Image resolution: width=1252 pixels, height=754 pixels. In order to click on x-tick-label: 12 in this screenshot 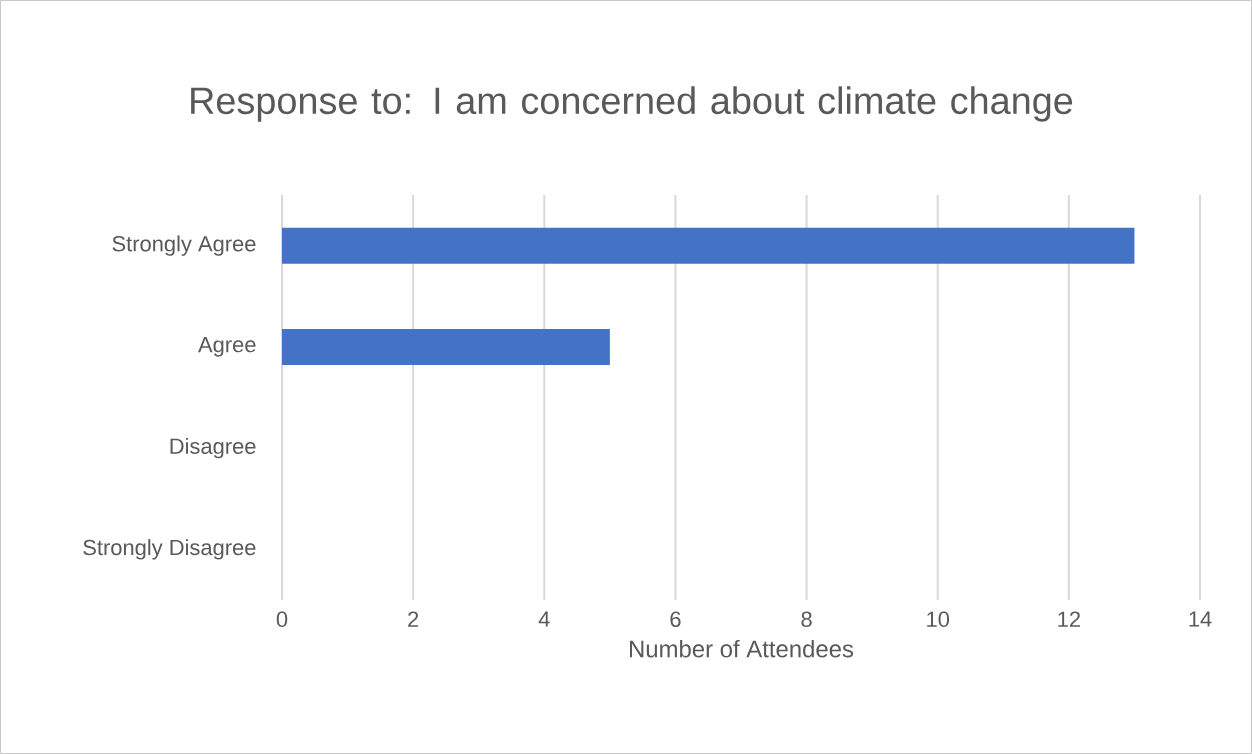, I will do `click(1069, 619)`.